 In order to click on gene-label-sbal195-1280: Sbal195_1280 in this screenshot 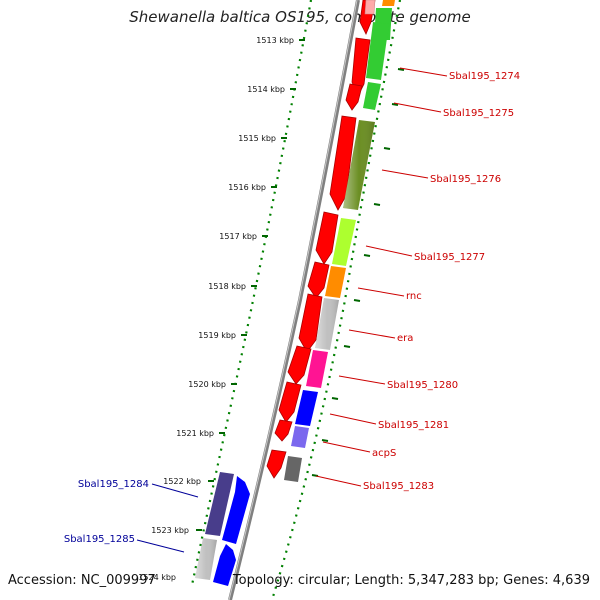, I will do `click(422, 385)`.